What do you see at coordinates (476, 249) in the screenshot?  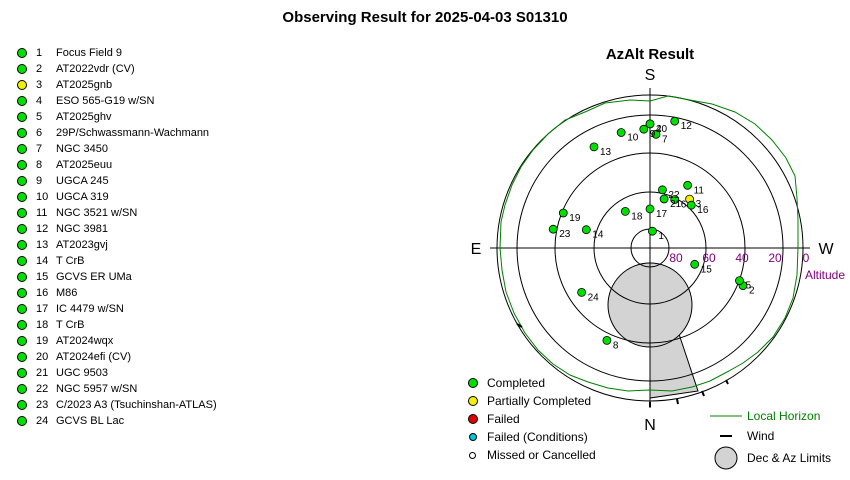 I see `compass-east: E` at bounding box center [476, 249].